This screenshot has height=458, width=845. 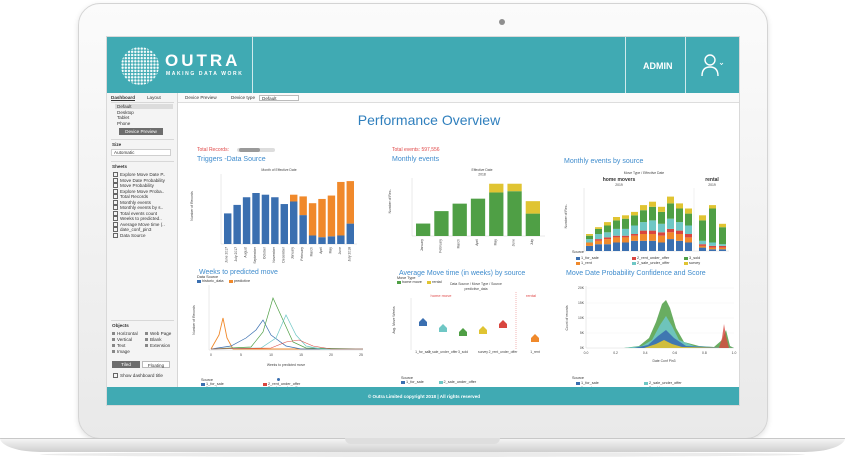 What do you see at coordinates (135, 213) in the screenshot?
I see `sheet-item: Total events count` at bounding box center [135, 213].